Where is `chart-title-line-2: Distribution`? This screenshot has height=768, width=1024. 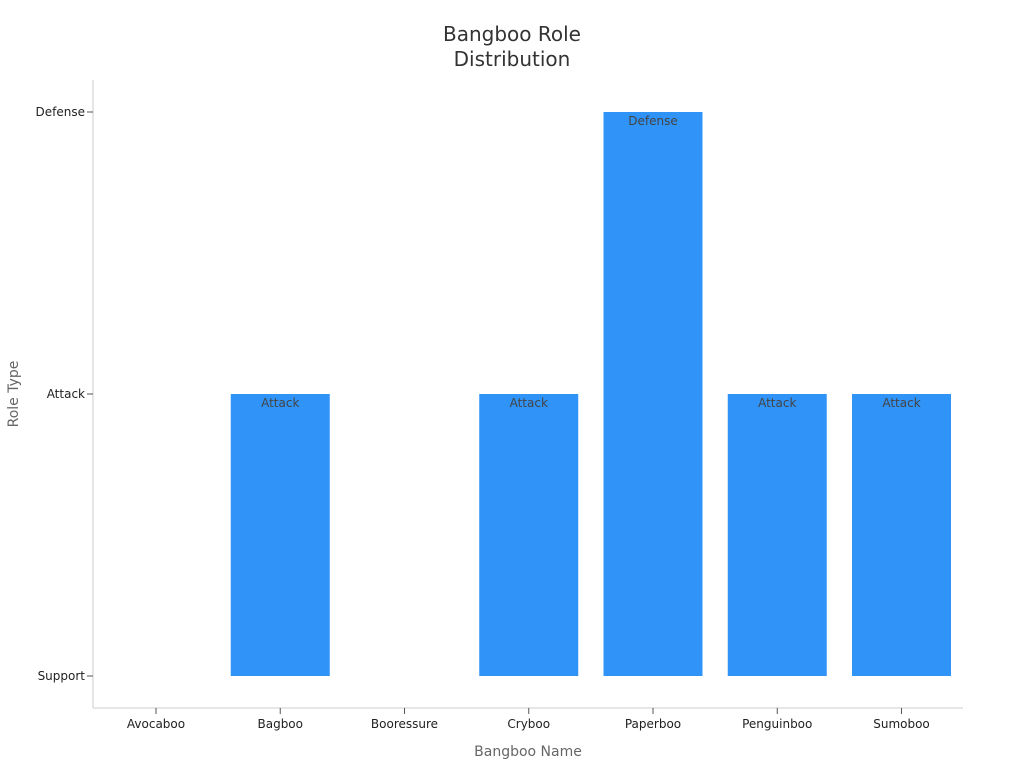 chart-title-line-2: Distribution is located at coordinates (512, 59).